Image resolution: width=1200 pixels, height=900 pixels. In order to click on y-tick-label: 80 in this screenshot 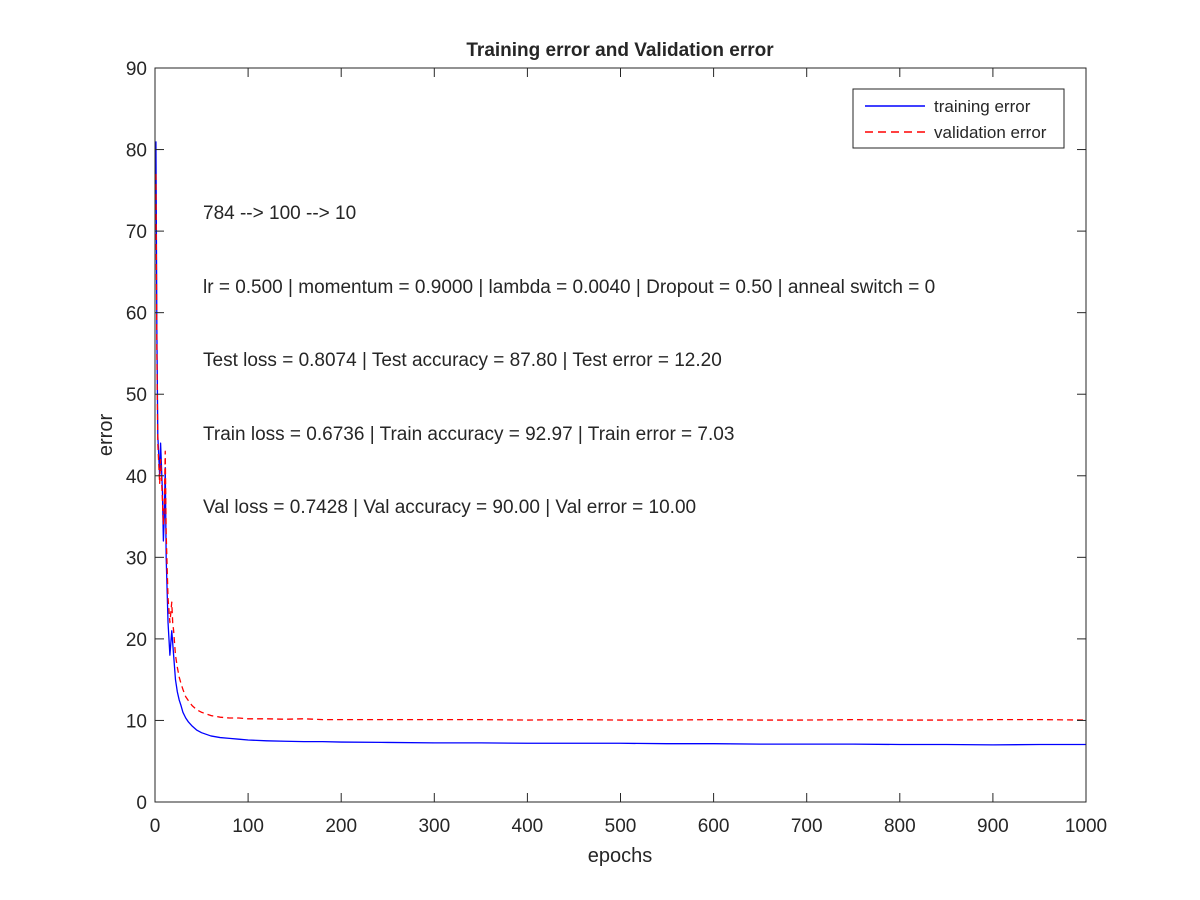, I will do `click(136, 151)`.